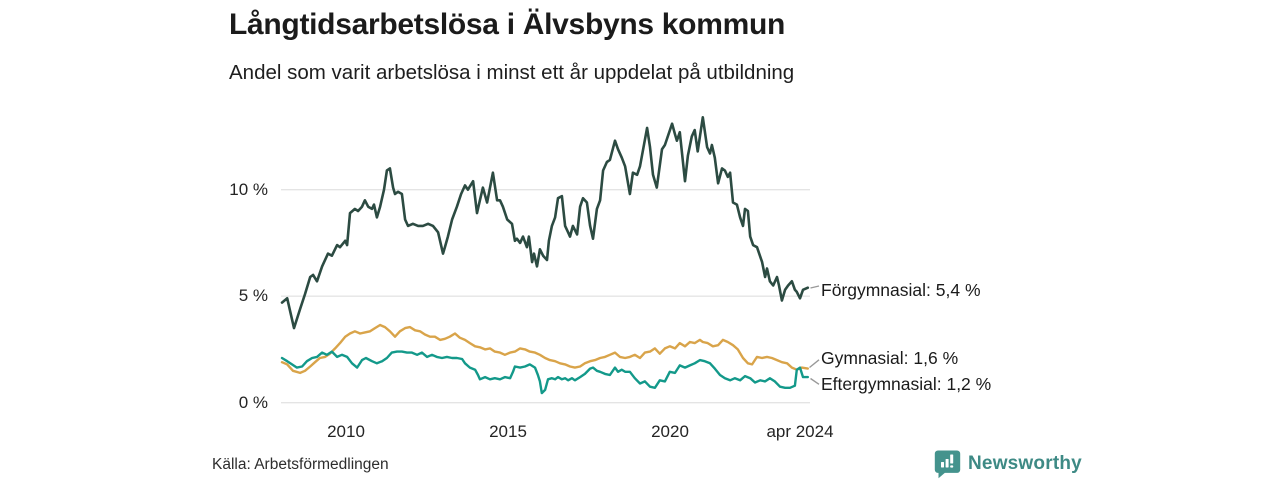  Describe the element at coordinates (1025, 463) in the screenshot. I see `newsworthy-wordmark: Newsworthy` at that location.